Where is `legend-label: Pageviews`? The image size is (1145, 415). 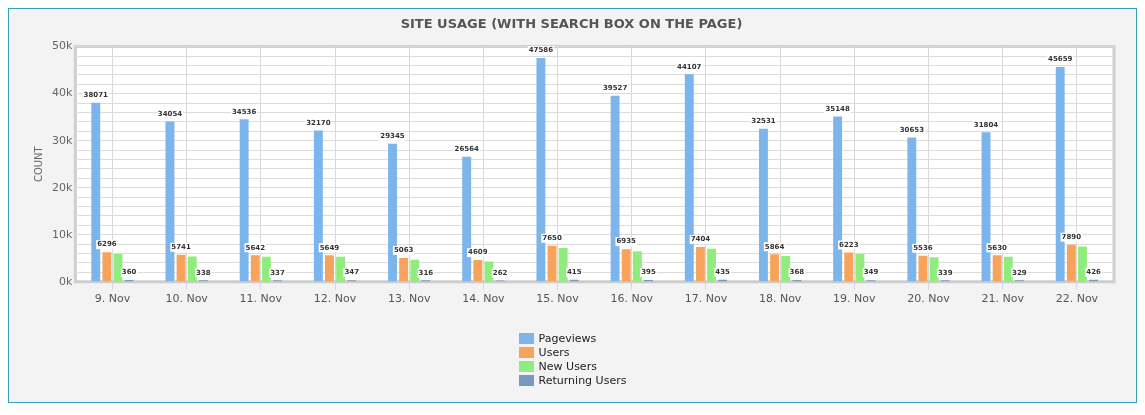
legend-label: Pageviews is located at coordinates (567, 338).